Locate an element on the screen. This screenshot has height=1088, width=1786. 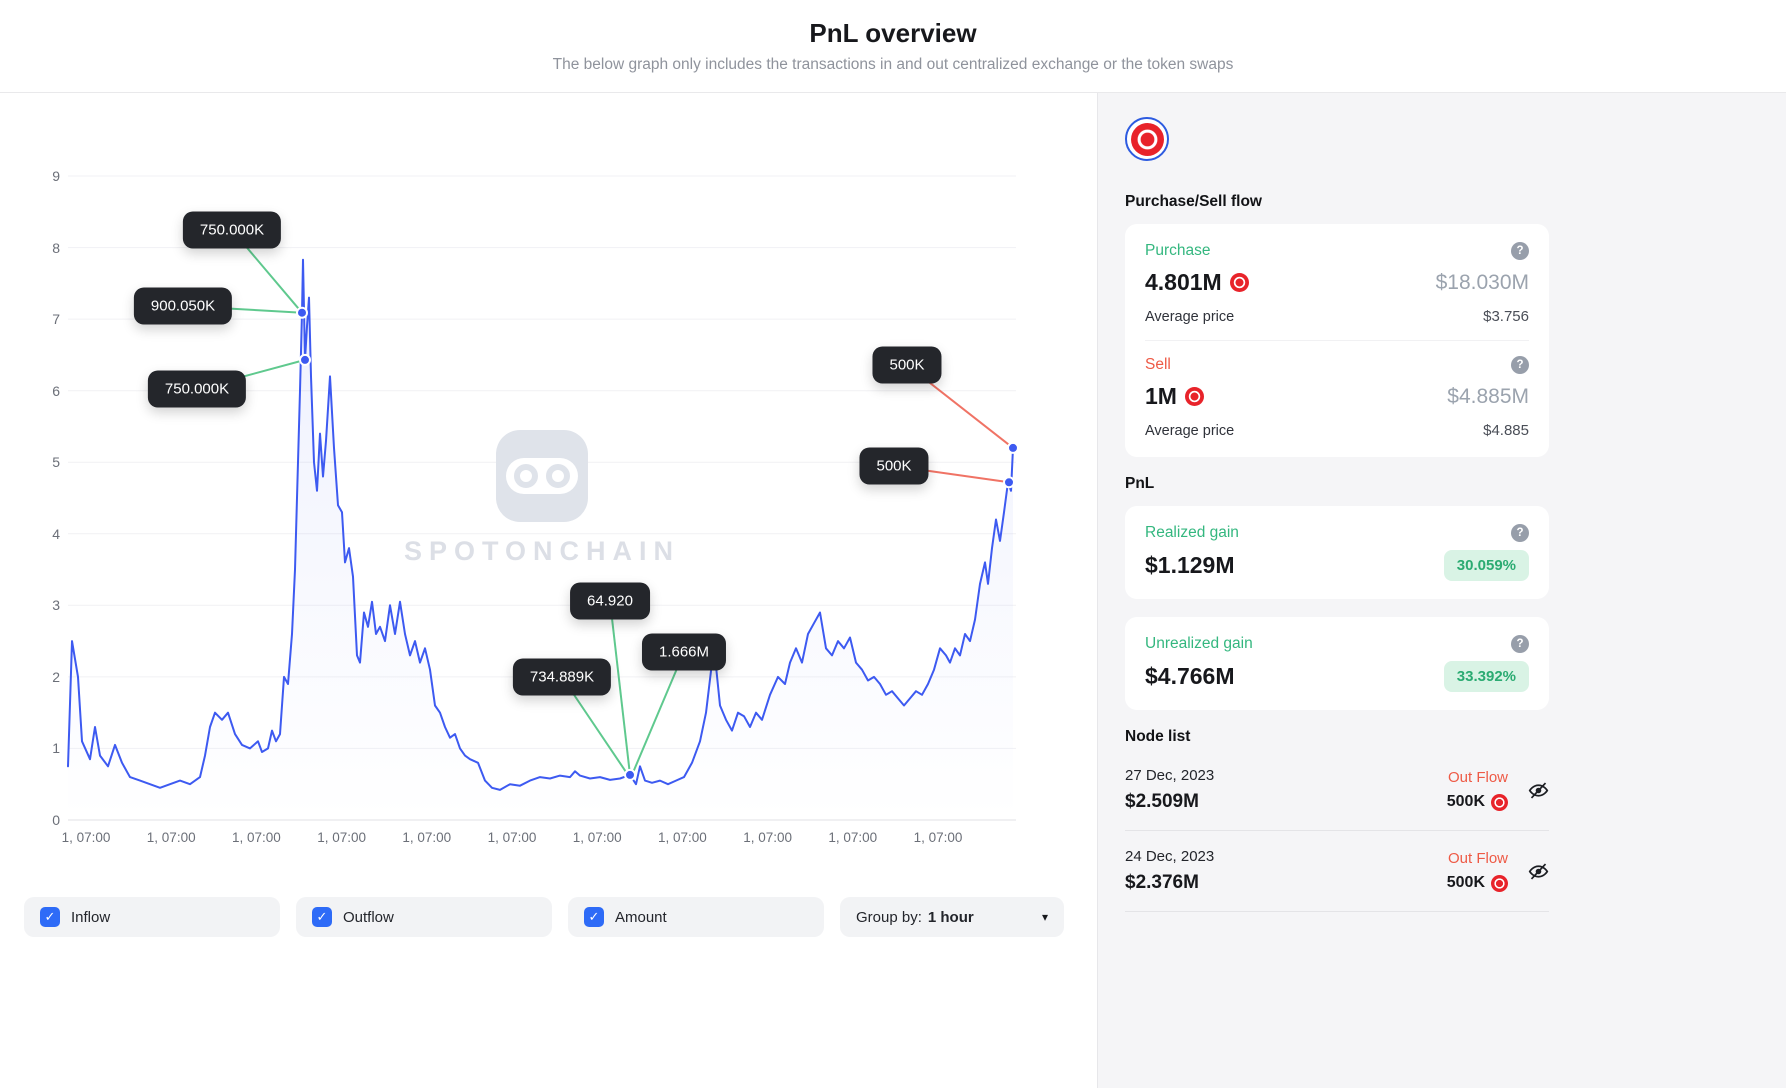
y-axis-label: 5 is located at coordinates (56, 462).